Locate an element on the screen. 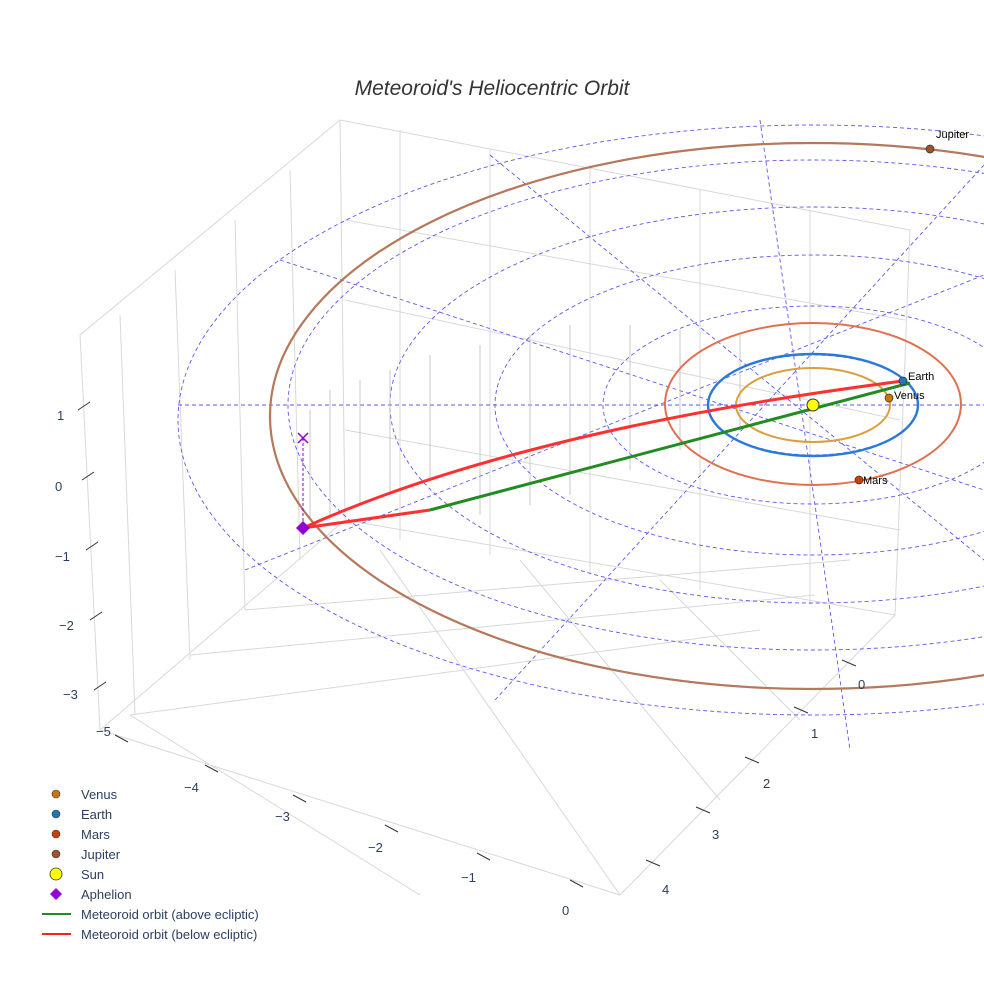  grid-radial is located at coordinates (805, 435).